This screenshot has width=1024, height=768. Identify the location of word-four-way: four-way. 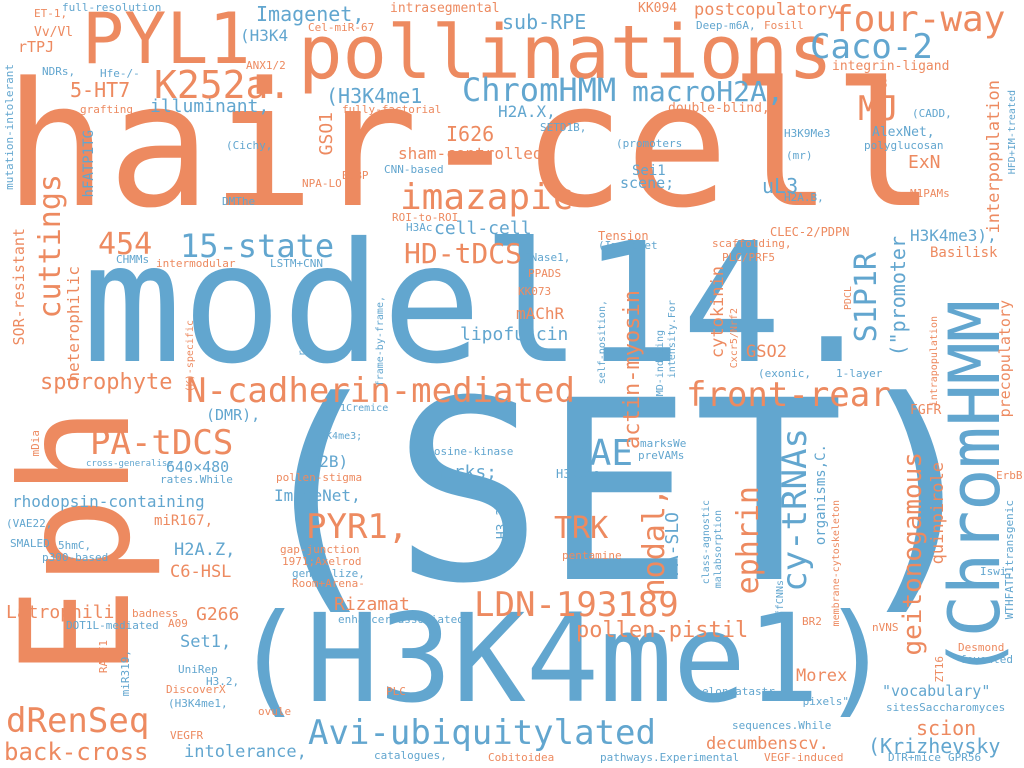
(919, 20).